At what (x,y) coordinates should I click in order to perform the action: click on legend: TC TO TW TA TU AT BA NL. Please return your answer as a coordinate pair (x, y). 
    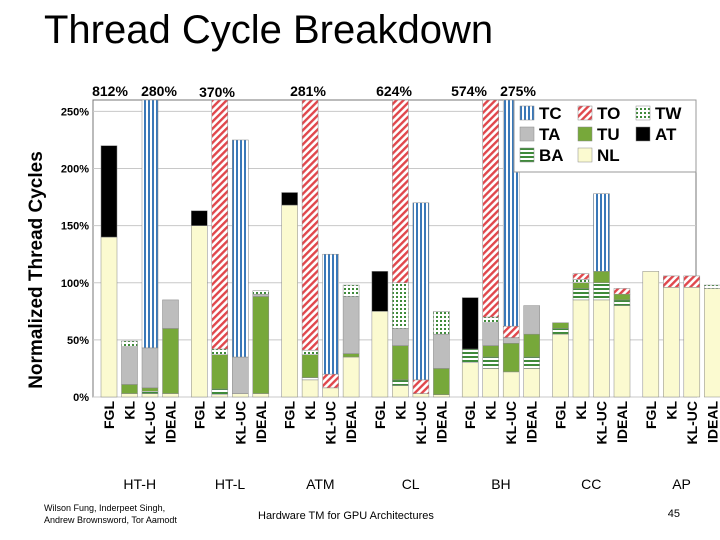
    Looking at the image, I should click on (605, 136).